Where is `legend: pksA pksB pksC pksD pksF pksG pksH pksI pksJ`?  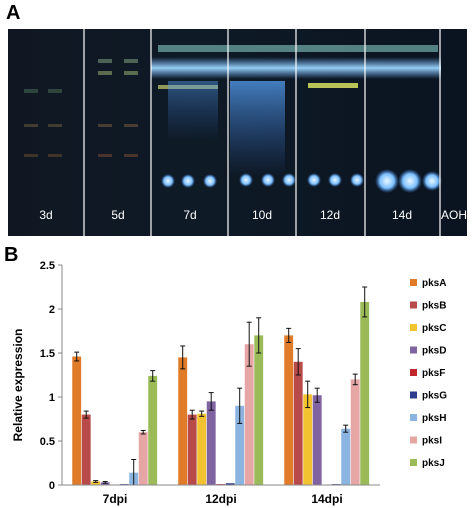 legend: pksA pksB pksC pksD pksF pksG pksH pksI pksJ is located at coordinates (428, 373).